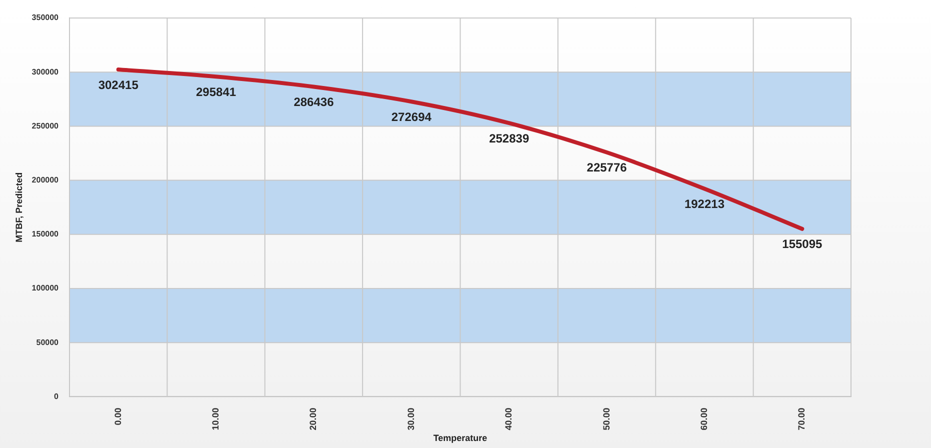 This screenshot has width=931, height=448. What do you see at coordinates (411, 419) in the screenshot?
I see `x-tick-label: 30.00` at bounding box center [411, 419].